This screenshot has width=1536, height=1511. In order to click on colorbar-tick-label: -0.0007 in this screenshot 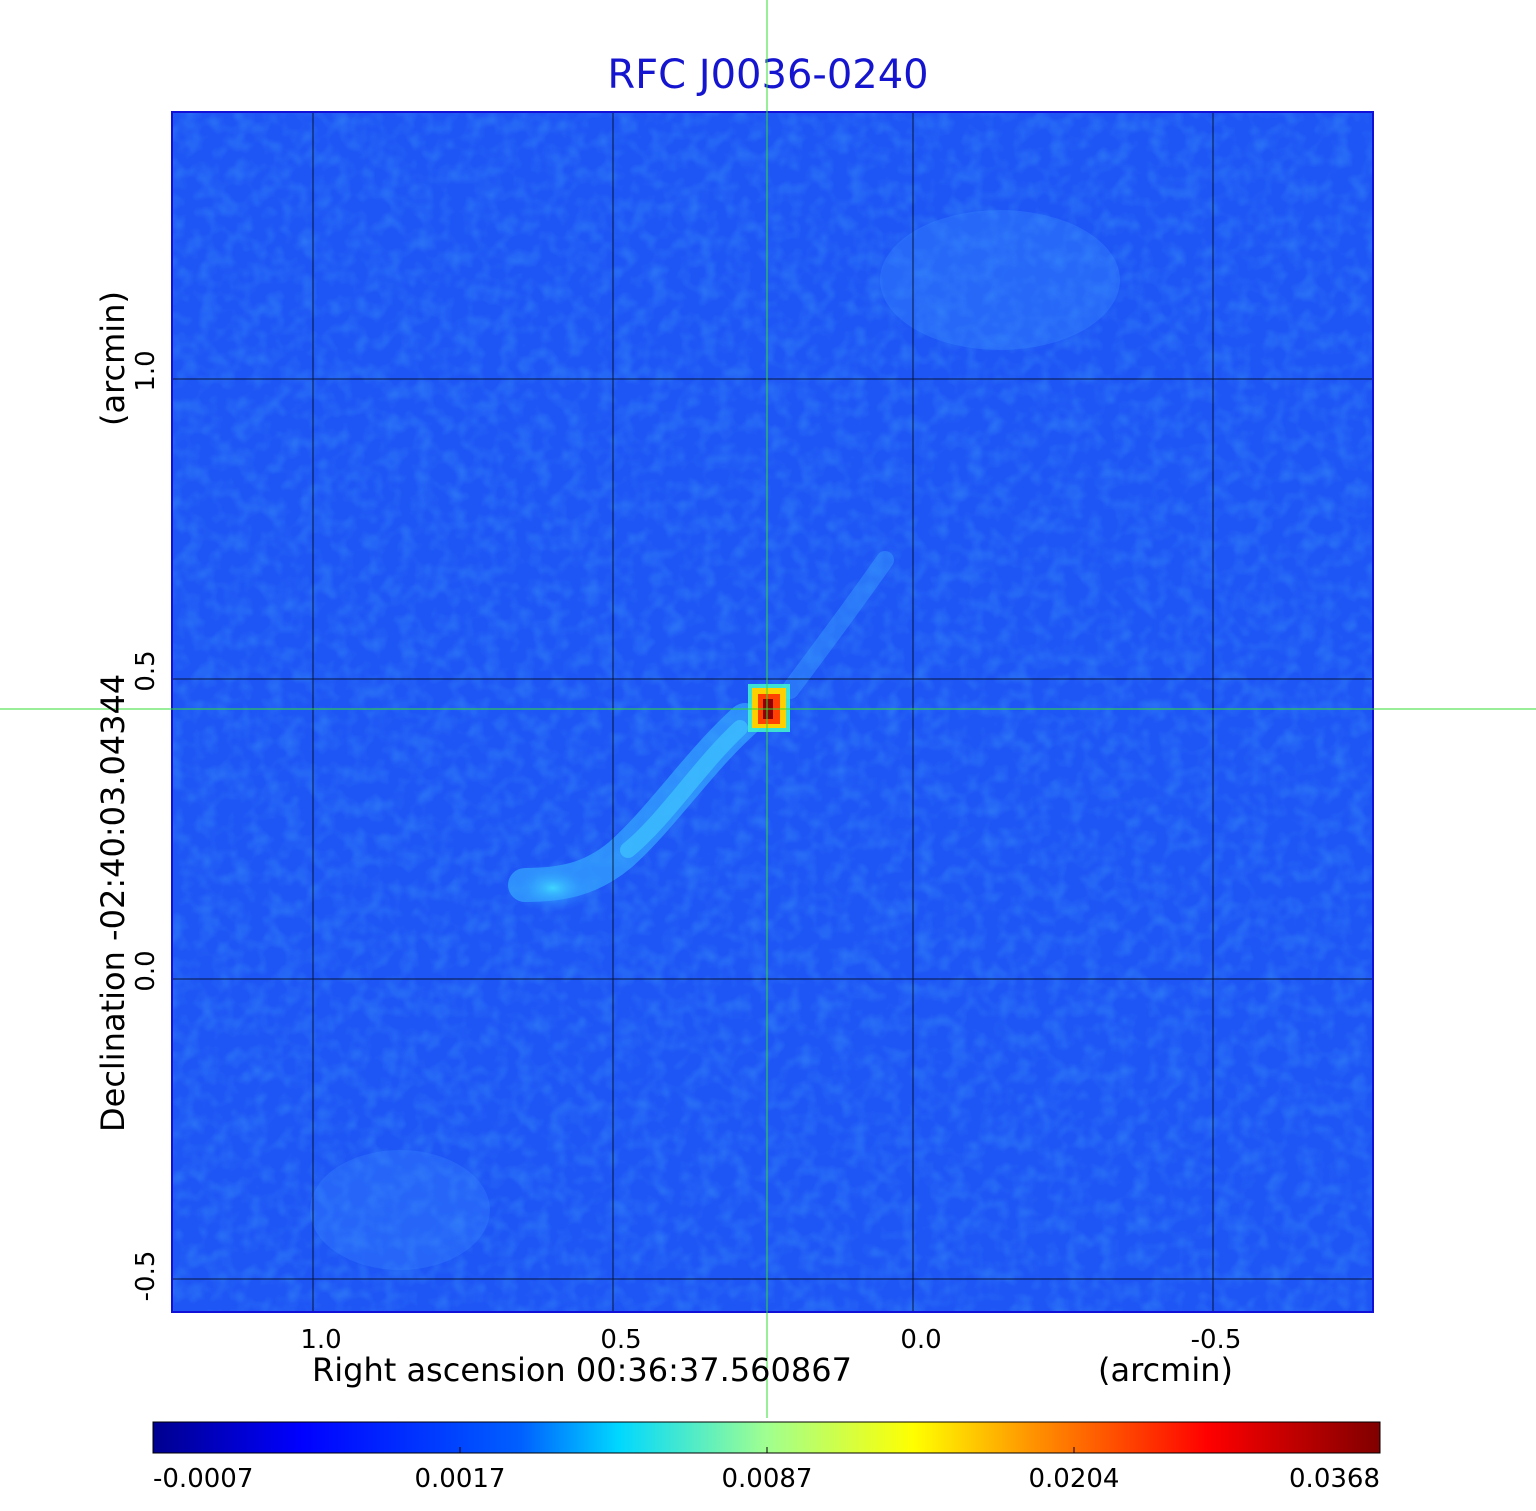, I will do `click(203, 1479)`.